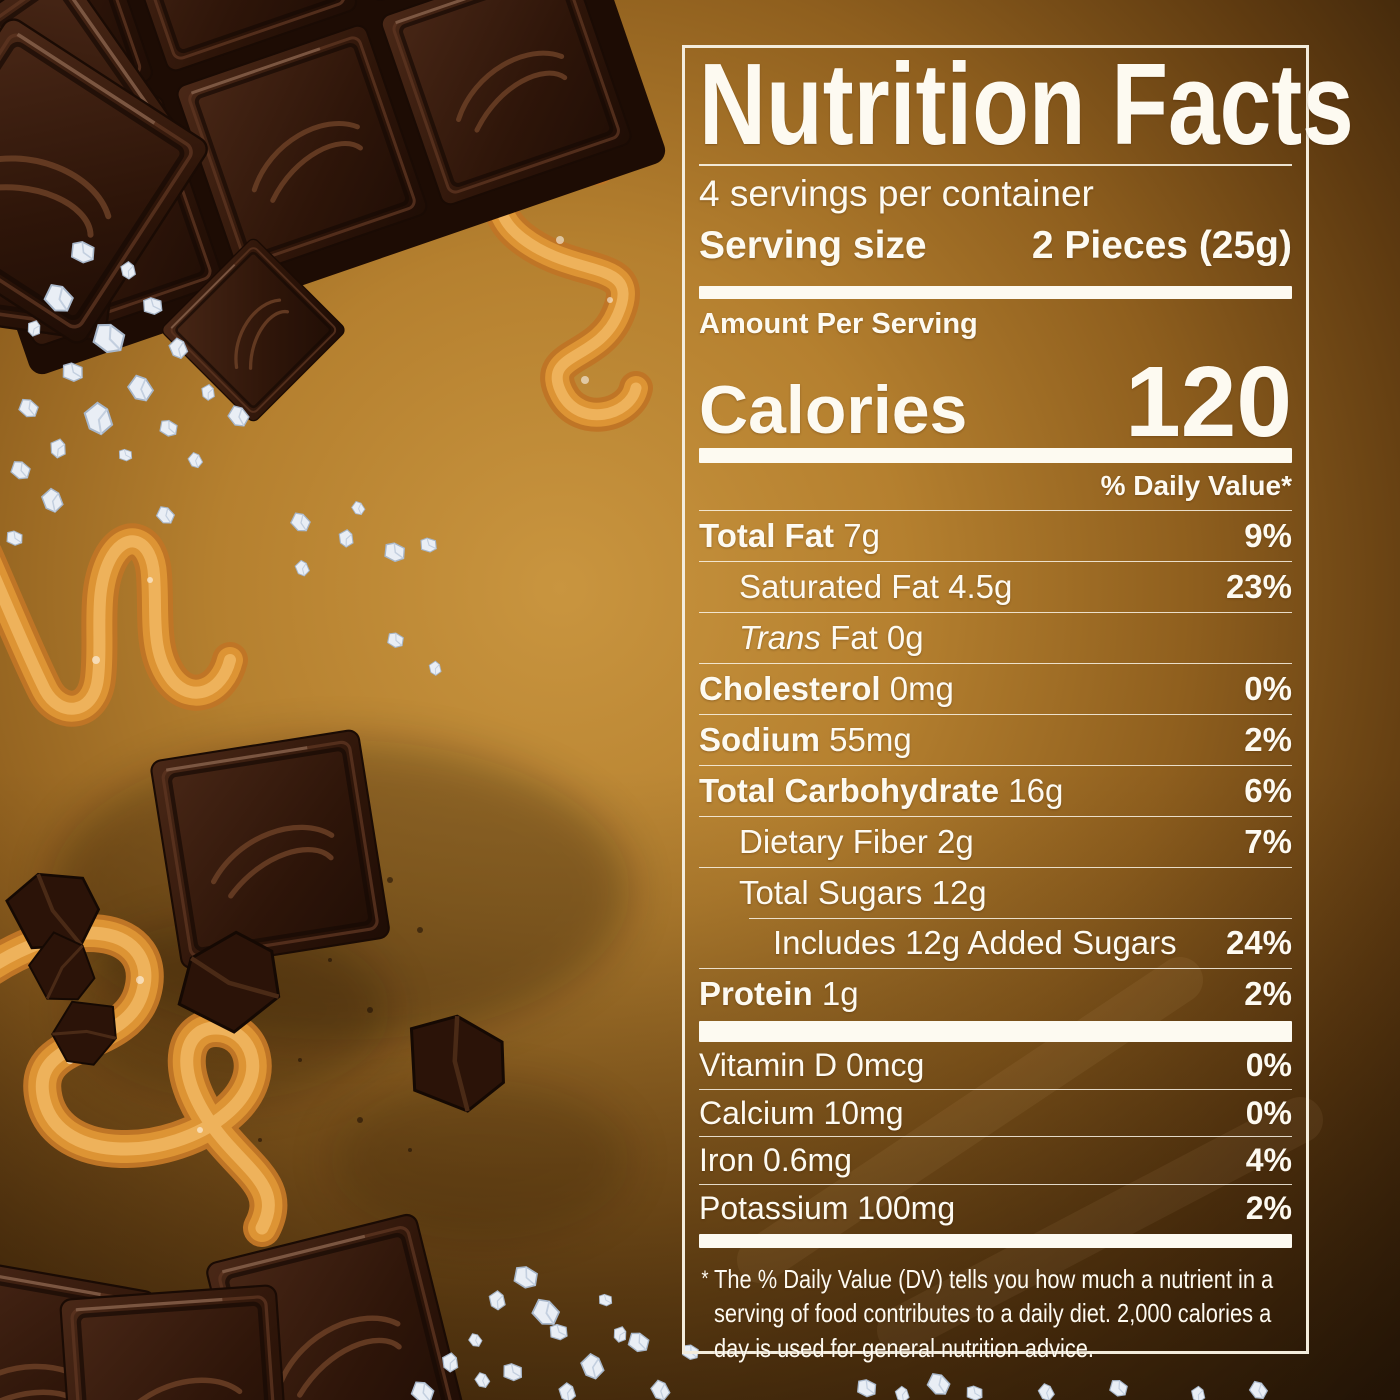 The height and width of the screenshot is (1400, 1400). Describe the element at coordinates (1161, 245) in the screenshot. I see `serving-size-value: 2 Pieces (25g)` at that location.